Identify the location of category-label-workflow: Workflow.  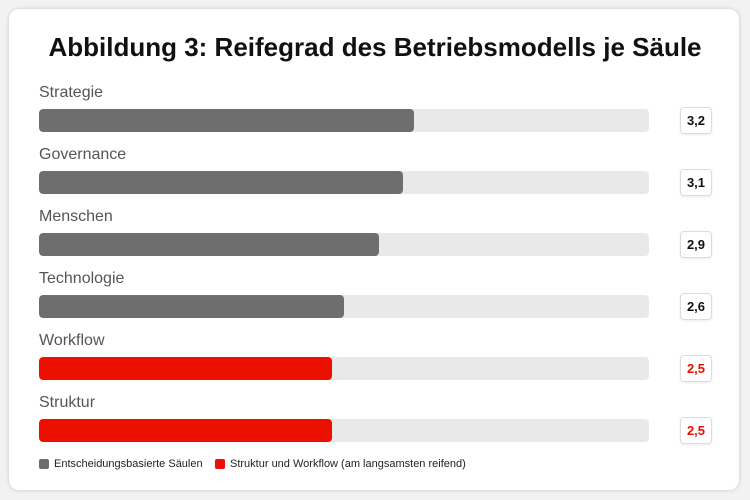
(72, 340).